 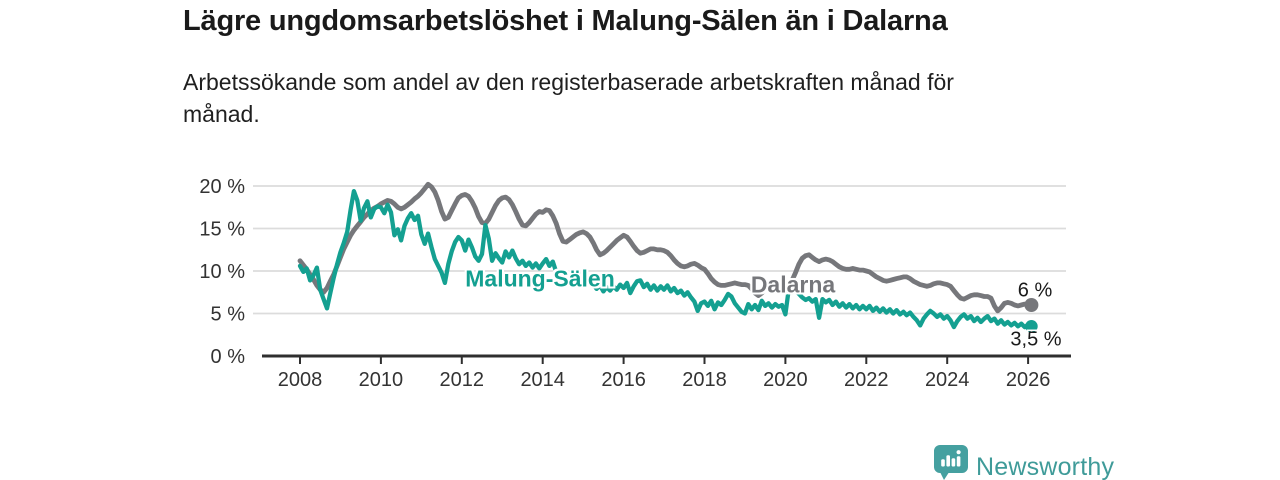 What do you see at coordinates (222, 272) in the screenshot?
I see `y-axis-tick-label: 10 %` at bounding box center [222, 272].